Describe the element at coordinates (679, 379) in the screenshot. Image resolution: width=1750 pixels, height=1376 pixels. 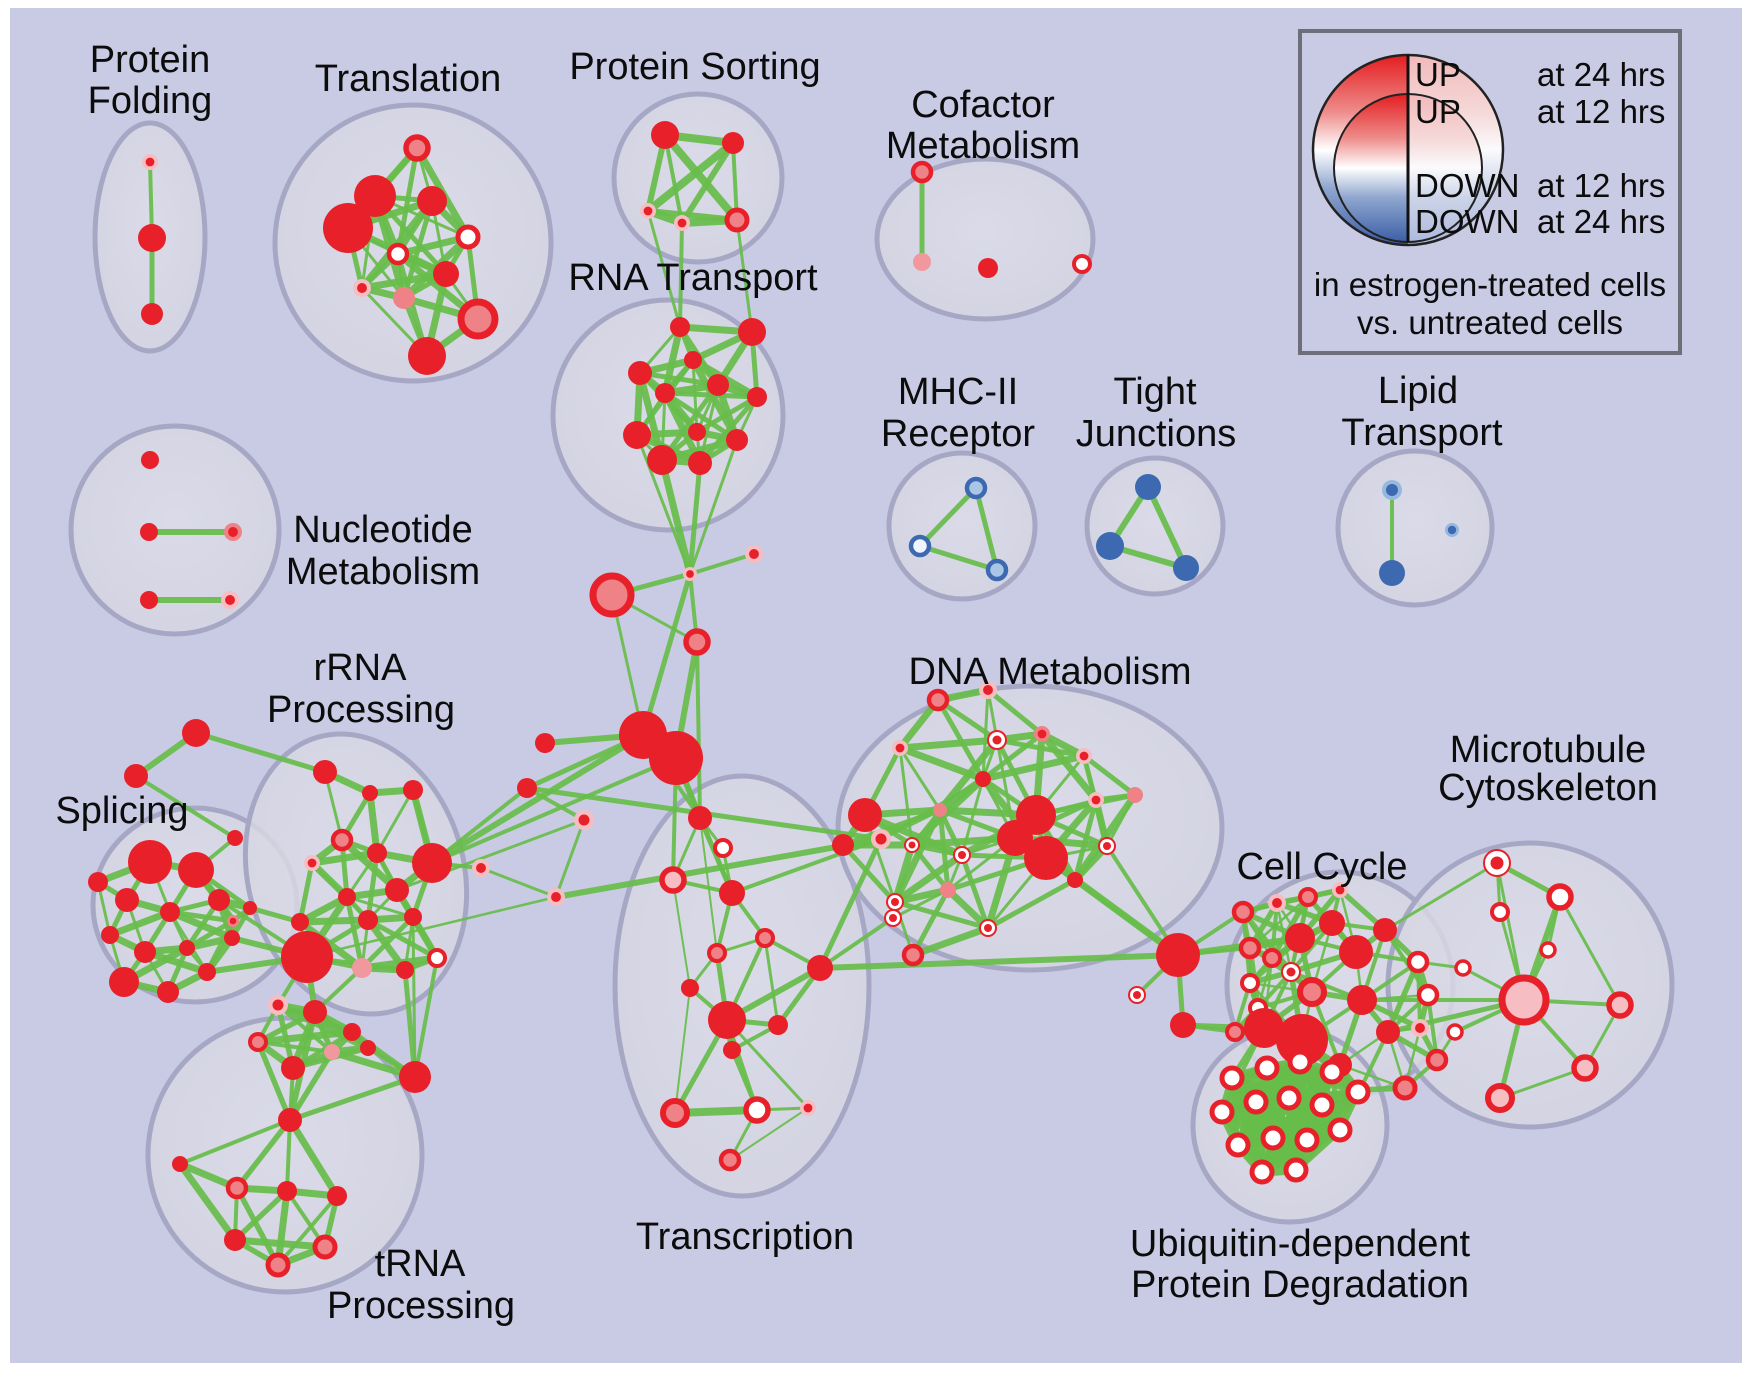
I see `edge-rna_transport` at that location.